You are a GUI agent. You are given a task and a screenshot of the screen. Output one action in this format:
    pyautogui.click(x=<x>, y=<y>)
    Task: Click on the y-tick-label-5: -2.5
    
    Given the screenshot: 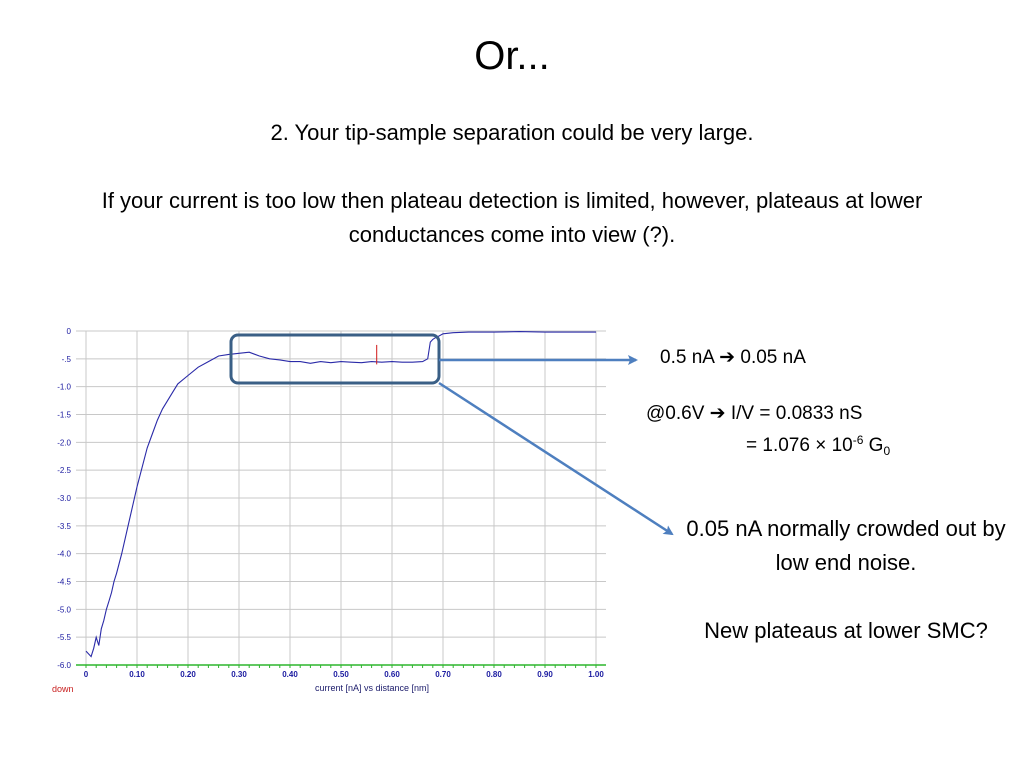 What is the action you would take?
    pyautogui.click(x=64, y=470)
    